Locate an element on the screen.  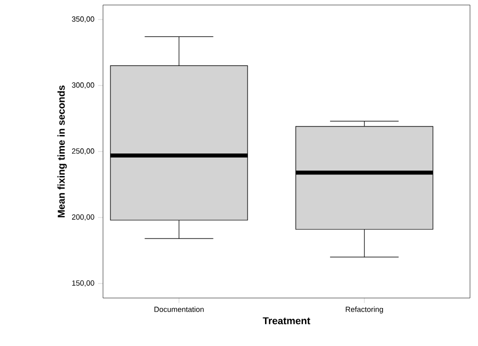
y-axis-title: Mean fixing time in seconds is located at coordinates (62, 151).